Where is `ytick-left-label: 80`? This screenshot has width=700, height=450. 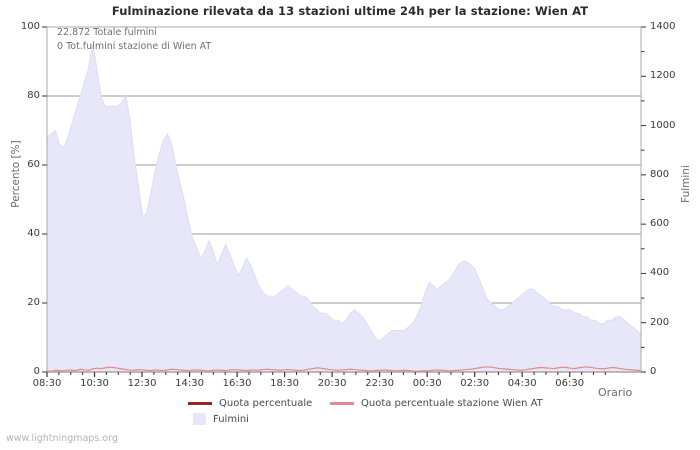
ytick-left-label: 80 is located at coordinates (33, 95).